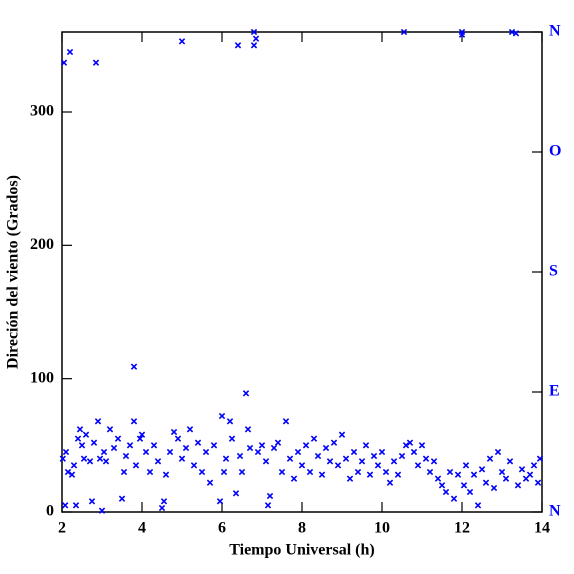  I want to click on y2-tick-label: S, so click(553, 271).